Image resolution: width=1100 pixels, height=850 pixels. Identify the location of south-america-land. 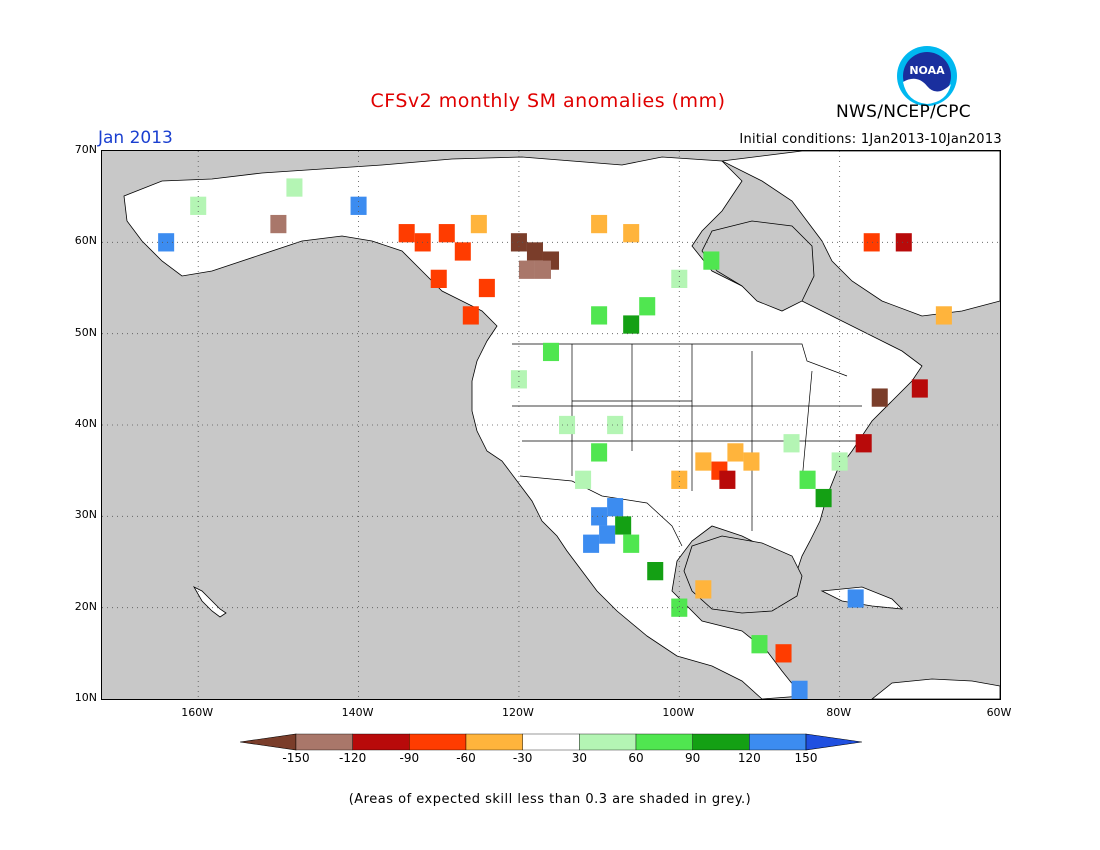
(935, 688).